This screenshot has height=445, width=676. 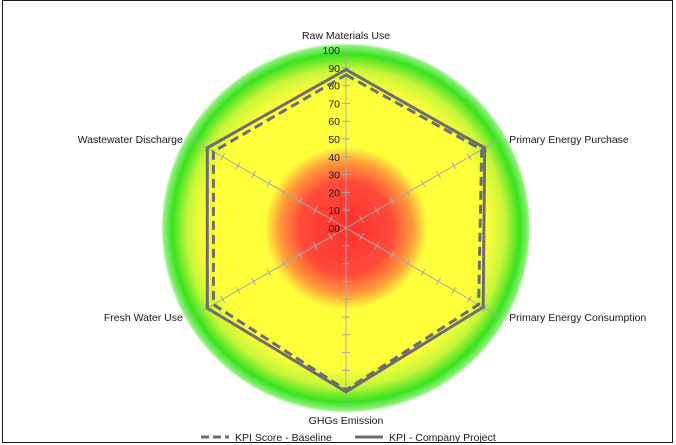 I want to click on axis-label: Primary Energy Consumption, so click(x=577, y=318).